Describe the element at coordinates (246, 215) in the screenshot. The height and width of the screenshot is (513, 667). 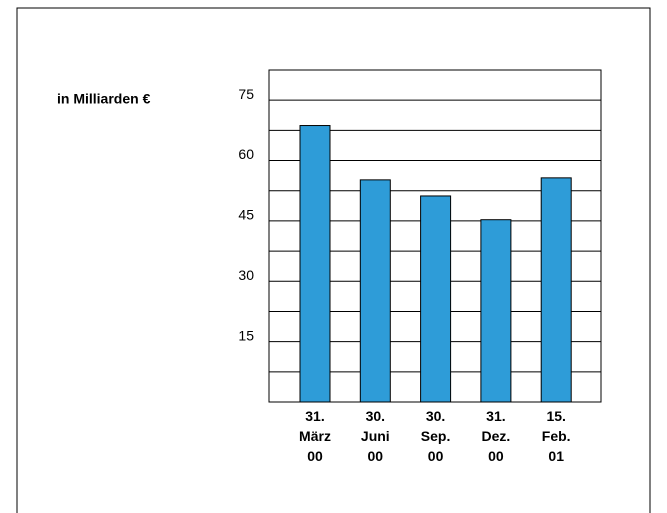
I see `y-tick-label: 45` at that location.